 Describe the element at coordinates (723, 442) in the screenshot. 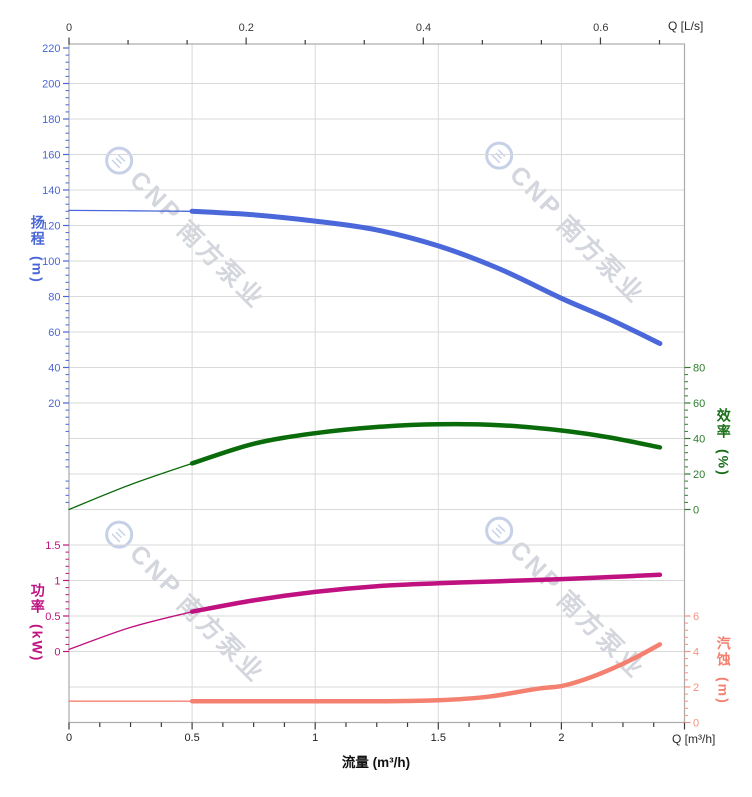

I see `efficiency-axis-title: 效率 (%)` at that location.